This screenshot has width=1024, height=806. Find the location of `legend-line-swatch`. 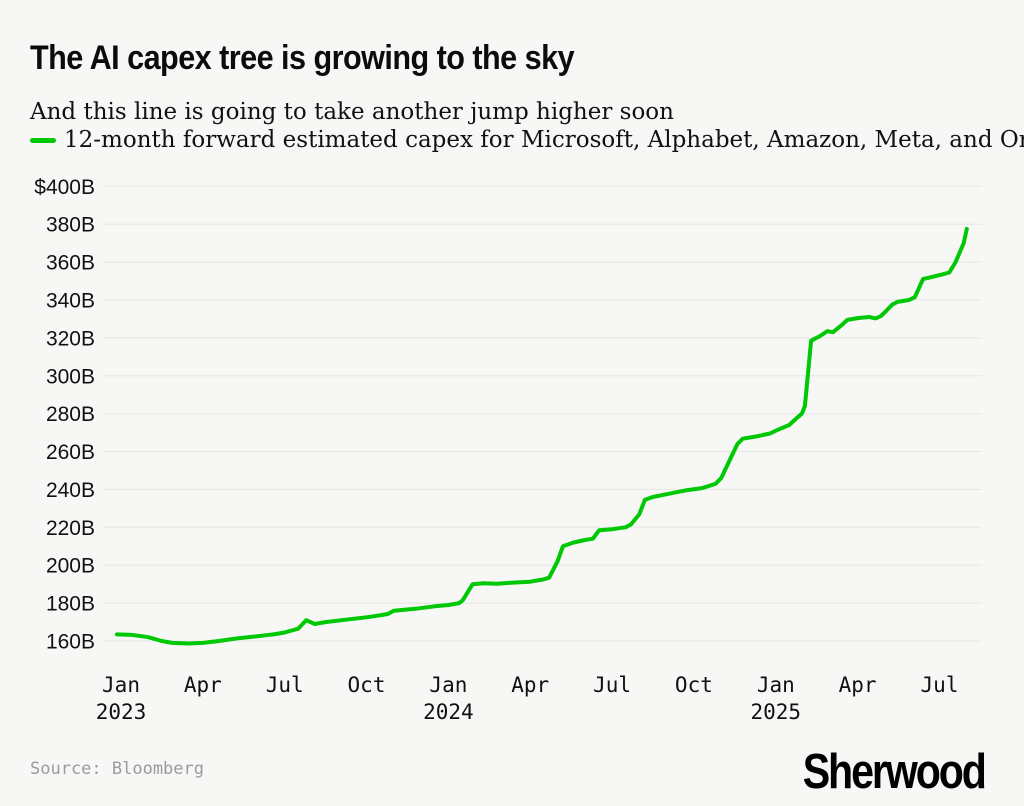

legend-line-swatch is located at coordinates (43, 140).